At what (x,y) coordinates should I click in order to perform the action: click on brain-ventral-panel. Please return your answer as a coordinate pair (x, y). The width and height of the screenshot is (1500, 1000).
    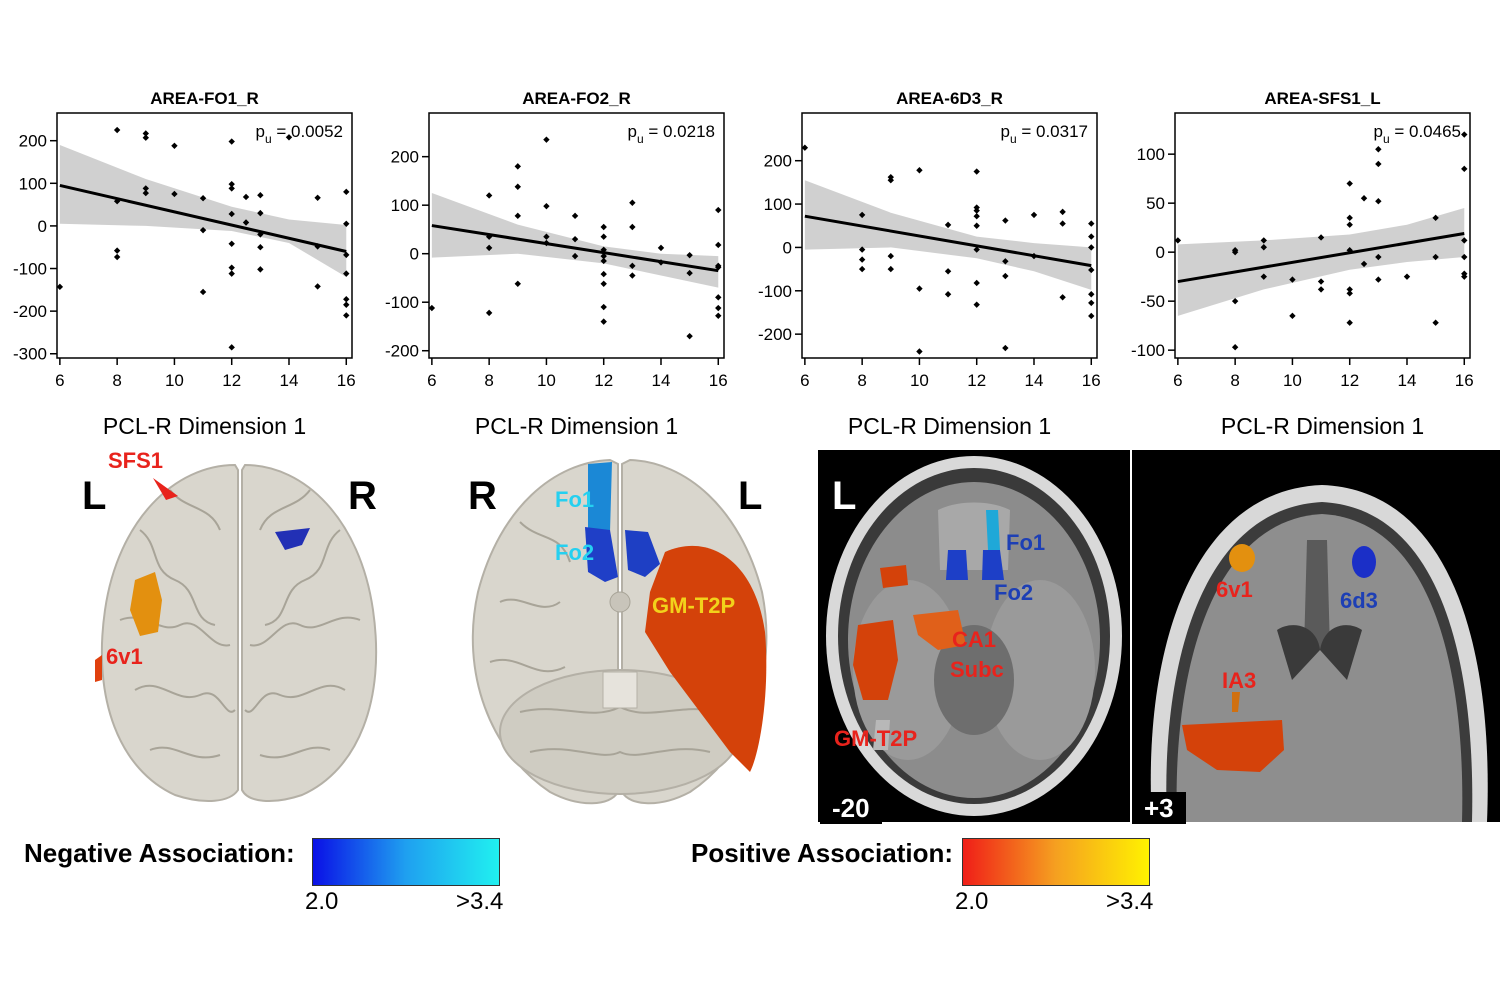
    Looking at the image, I should click on (620, 632).